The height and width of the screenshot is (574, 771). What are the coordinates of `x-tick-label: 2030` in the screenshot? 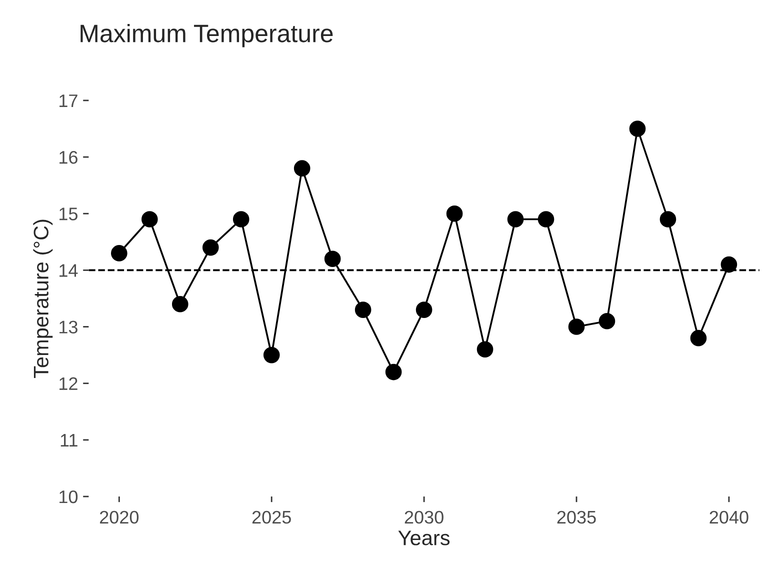 It's located at (424, 517).